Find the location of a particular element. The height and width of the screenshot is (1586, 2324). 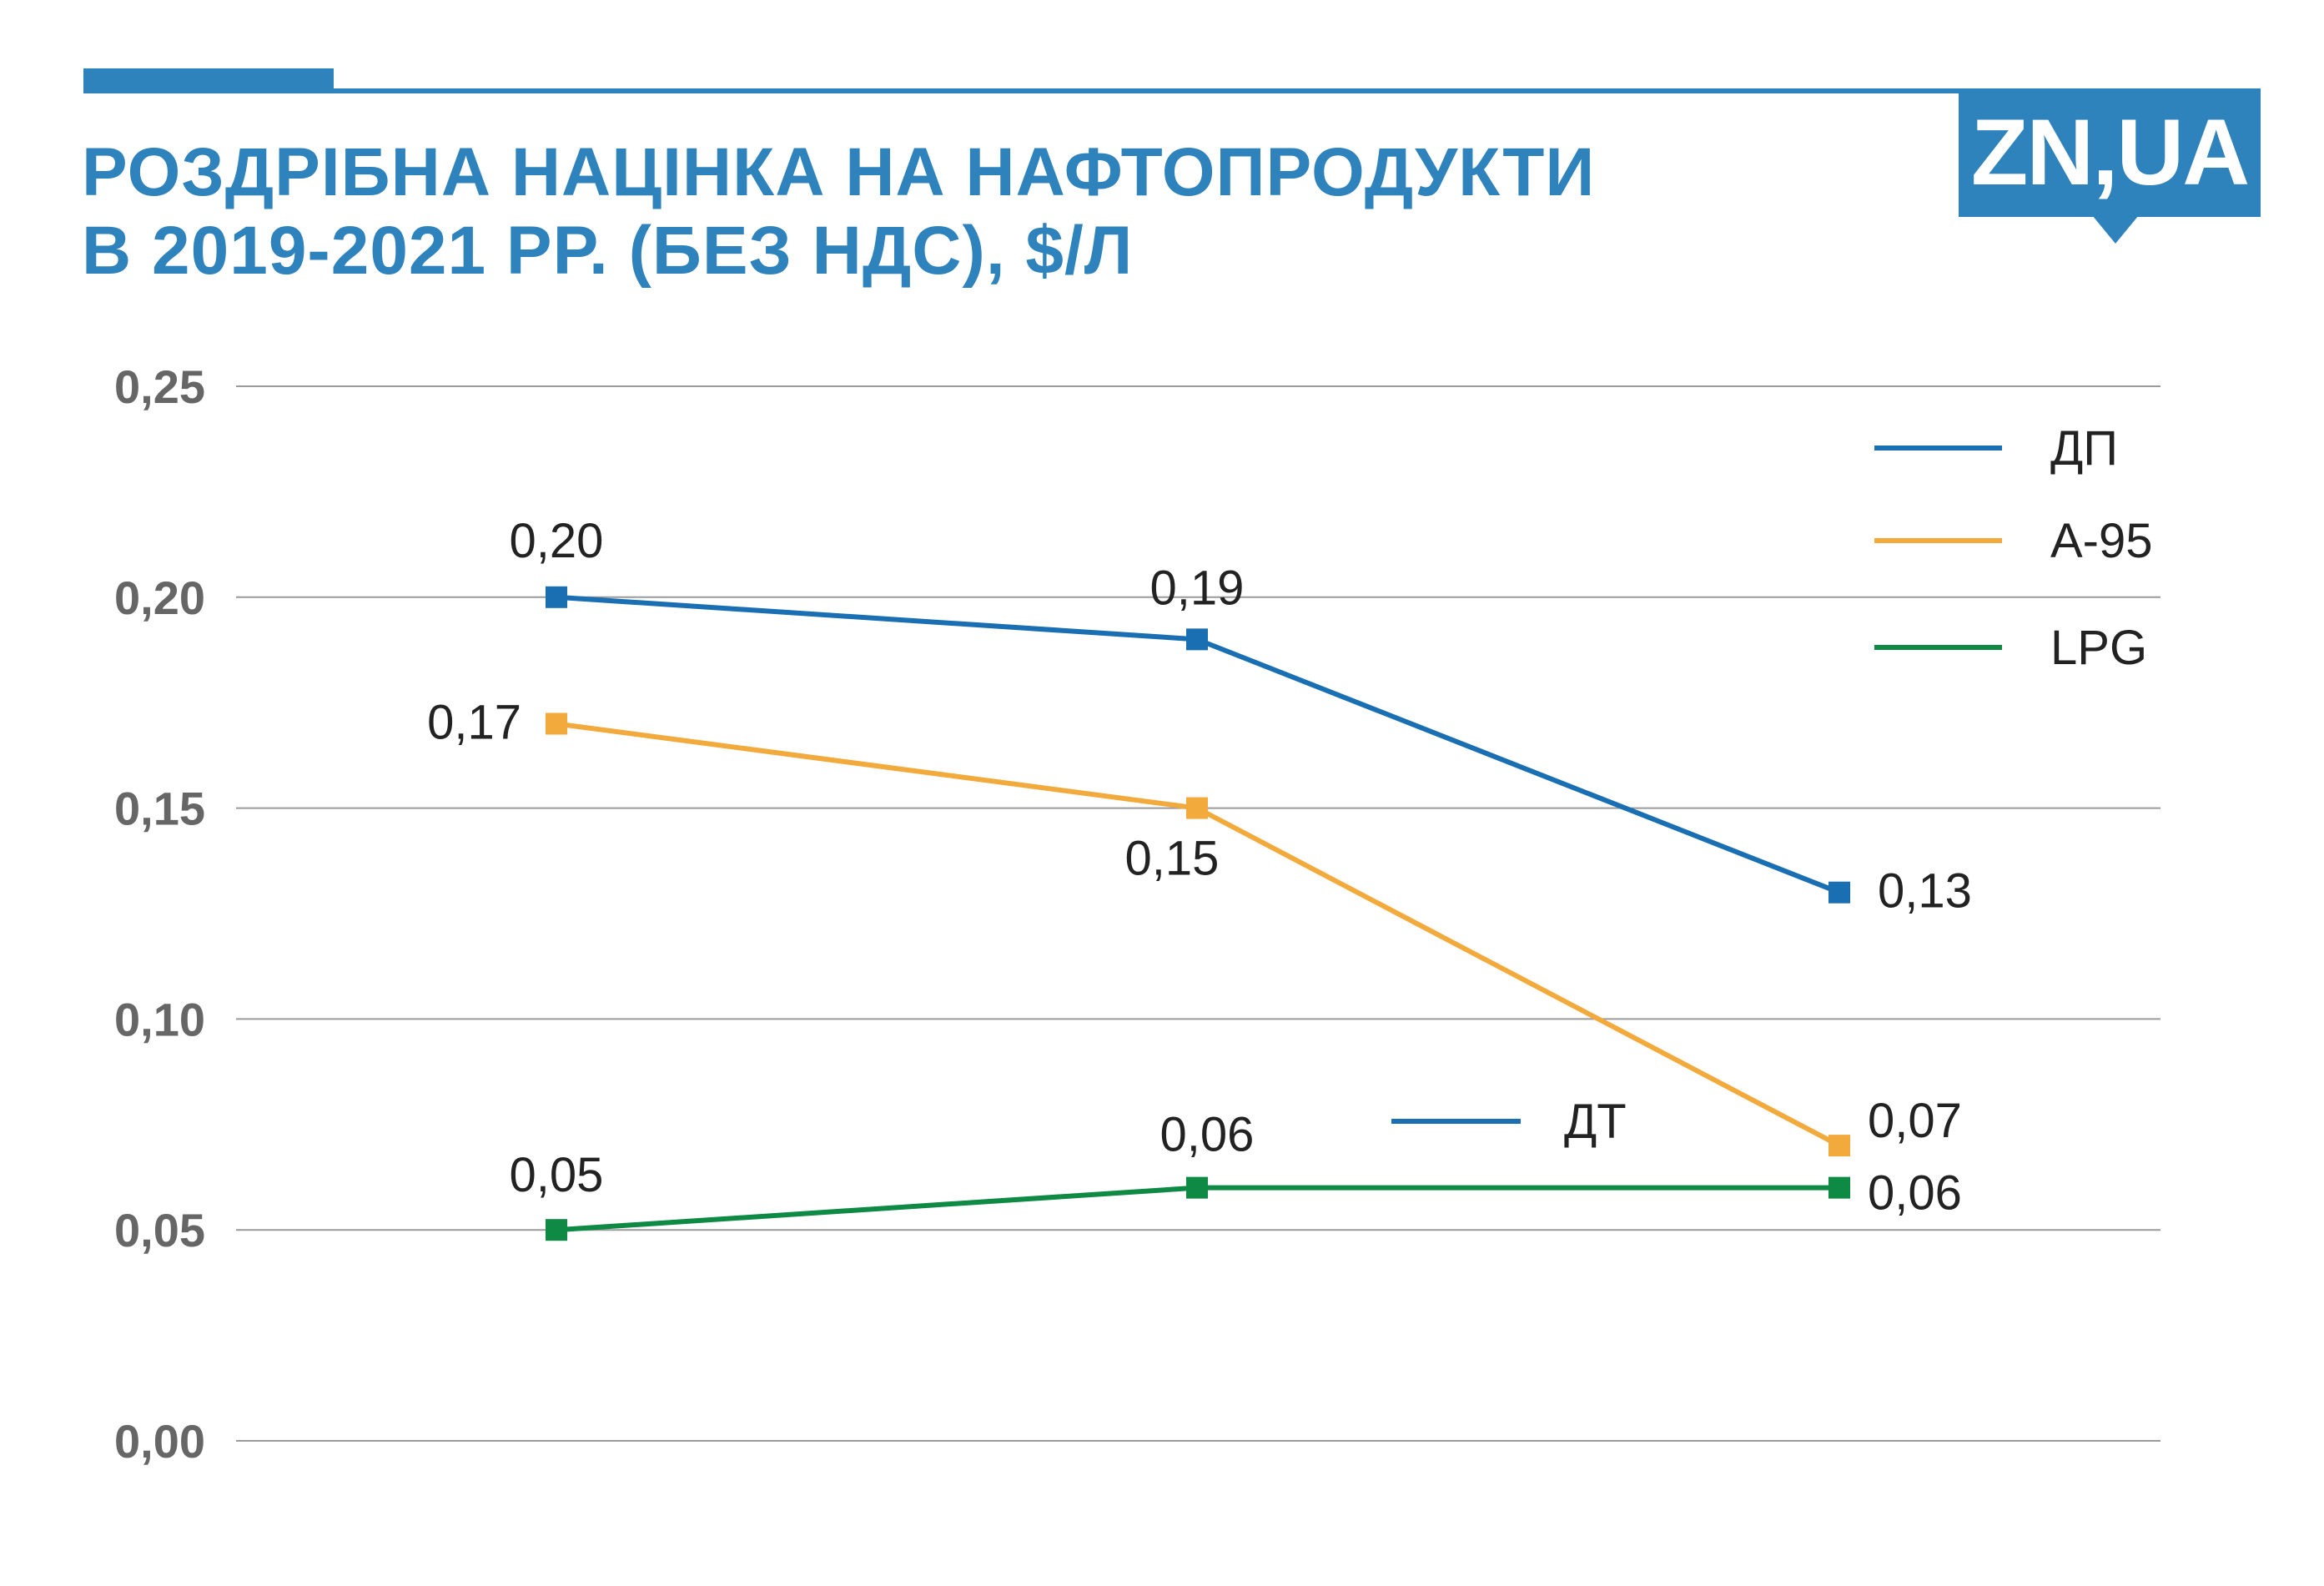

data-label: 0,19 is located at coordinates (1197, 588).